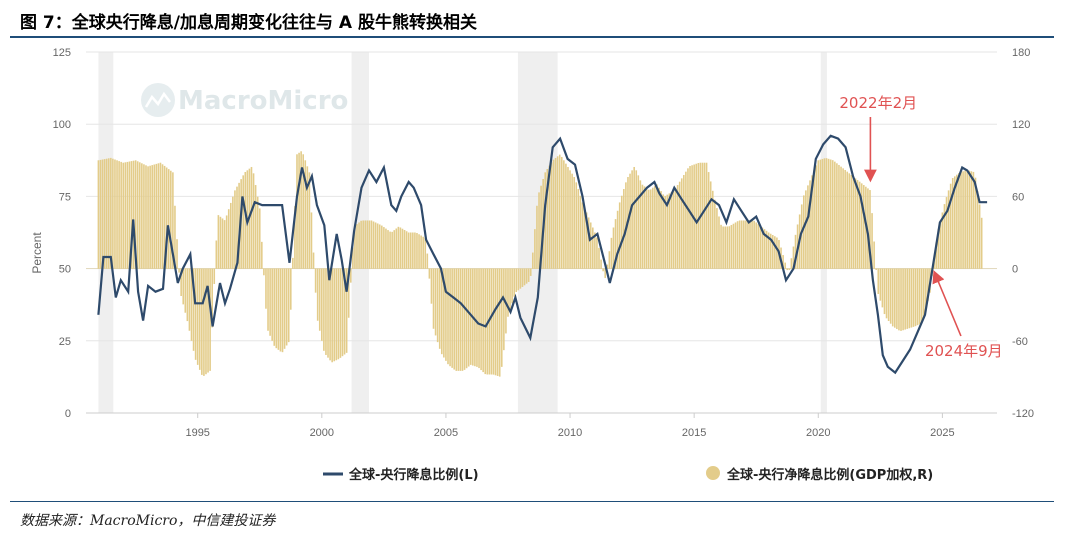 The image size is (1080, 534). I want to click on right-axis-ticks: -120 -60 0 60 120 180, so click(1023, 233).